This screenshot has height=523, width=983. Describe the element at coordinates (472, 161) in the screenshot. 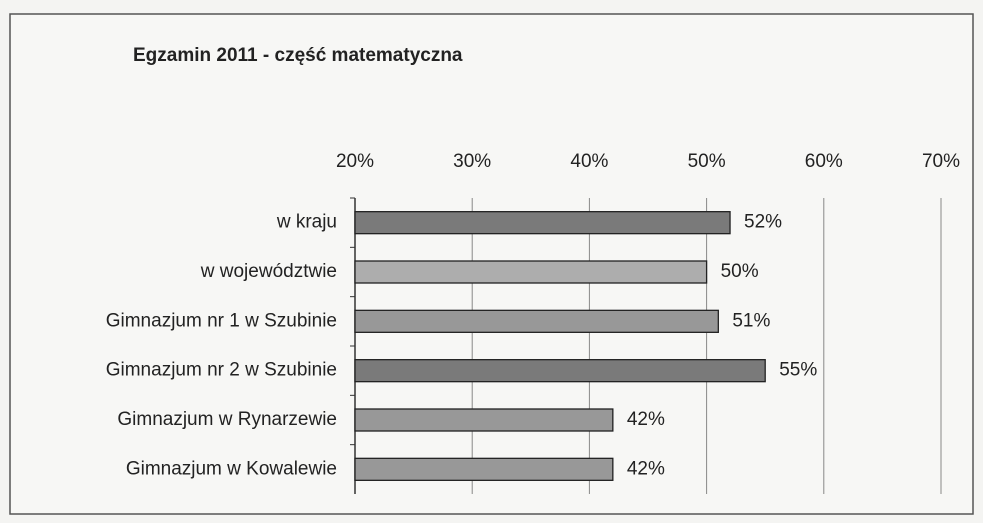

I see `x-tick-label: 30%` at that location.